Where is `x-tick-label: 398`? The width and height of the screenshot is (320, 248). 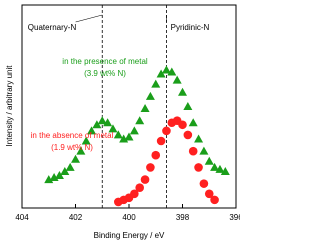 x-tick-label: 398 is located at coordinates (183, 217).